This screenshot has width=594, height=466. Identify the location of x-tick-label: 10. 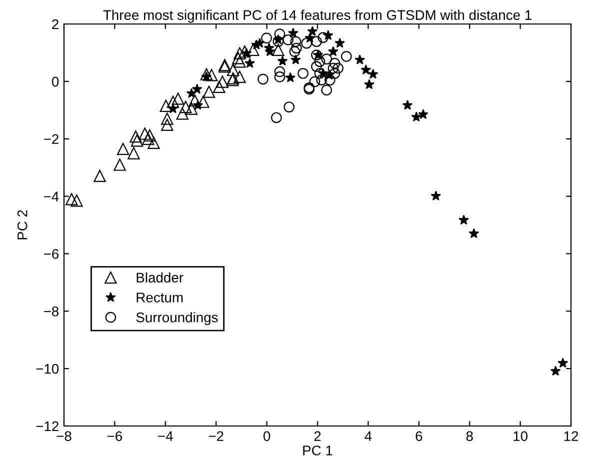
(521, 436).